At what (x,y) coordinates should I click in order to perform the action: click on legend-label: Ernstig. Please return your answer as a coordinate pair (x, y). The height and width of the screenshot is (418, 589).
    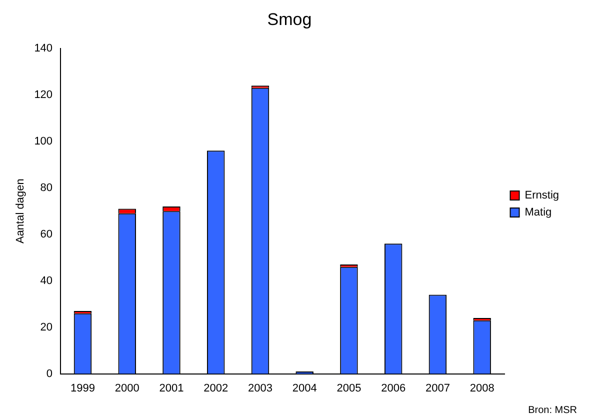
    Looking at the image, I should click on (542, 196).